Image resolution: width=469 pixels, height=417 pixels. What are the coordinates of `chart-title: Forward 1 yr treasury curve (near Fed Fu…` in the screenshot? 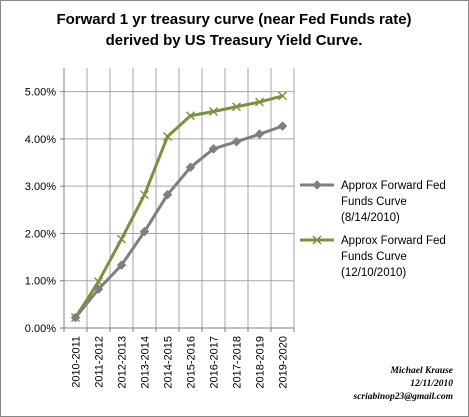 It's located at (233, 30).